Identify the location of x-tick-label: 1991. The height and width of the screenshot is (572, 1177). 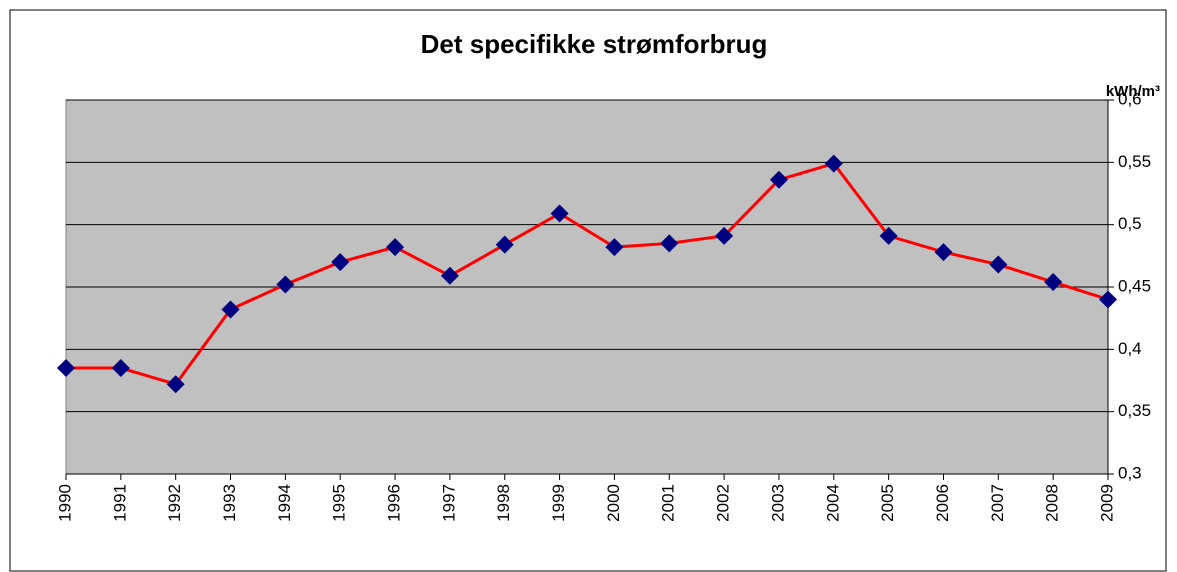
(119, 503).